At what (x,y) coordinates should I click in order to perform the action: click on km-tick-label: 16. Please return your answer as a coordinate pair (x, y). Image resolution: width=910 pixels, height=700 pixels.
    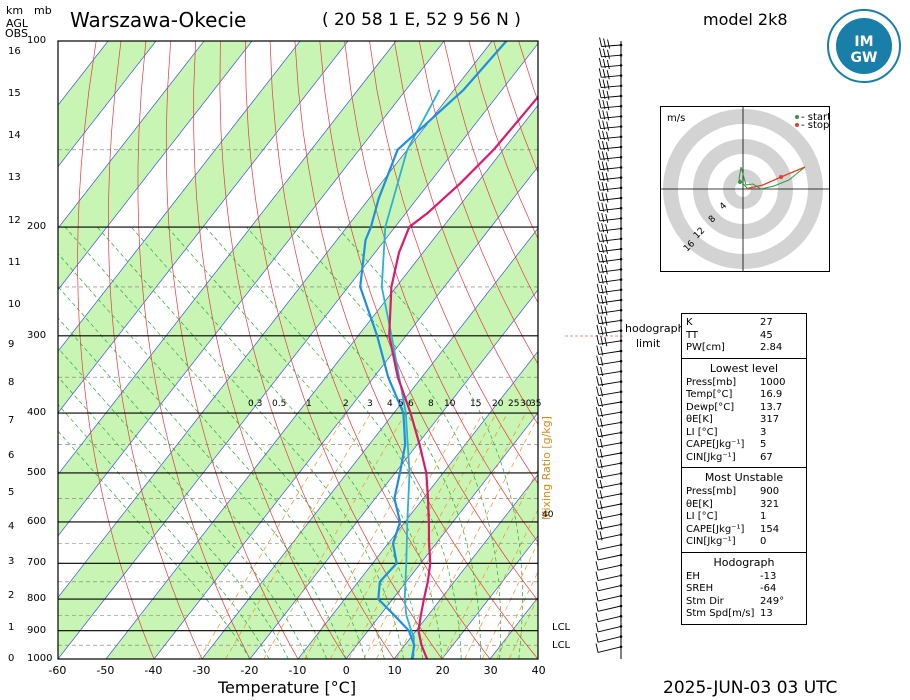
    Looking at the image, I should click on (14, 51).